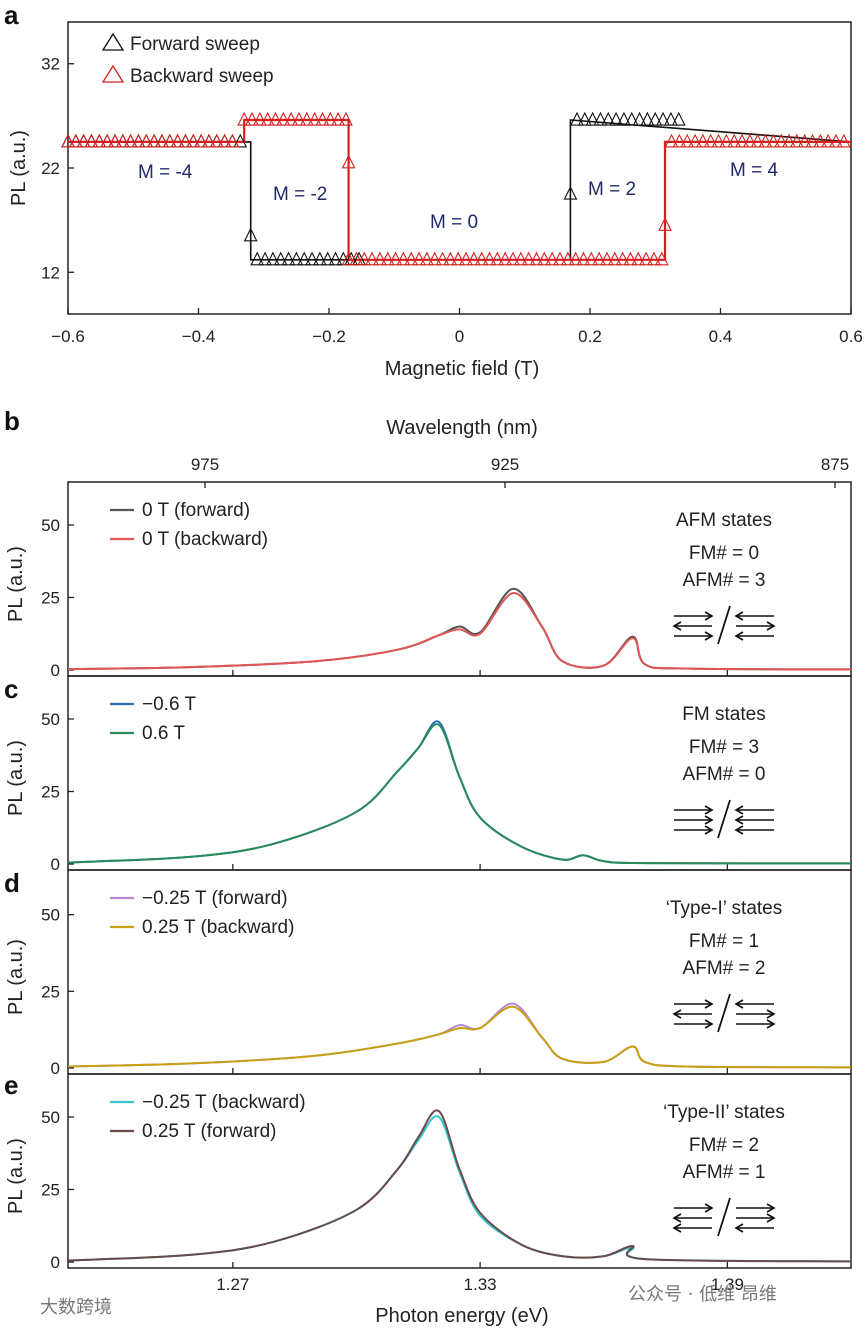 This screenshot has height=1329, width=867. What do you see at coordinates (462, 369) in the screenshot?
I see `x-axis-title-a: Magnetic field (T)` at bounding box center [462, 369].